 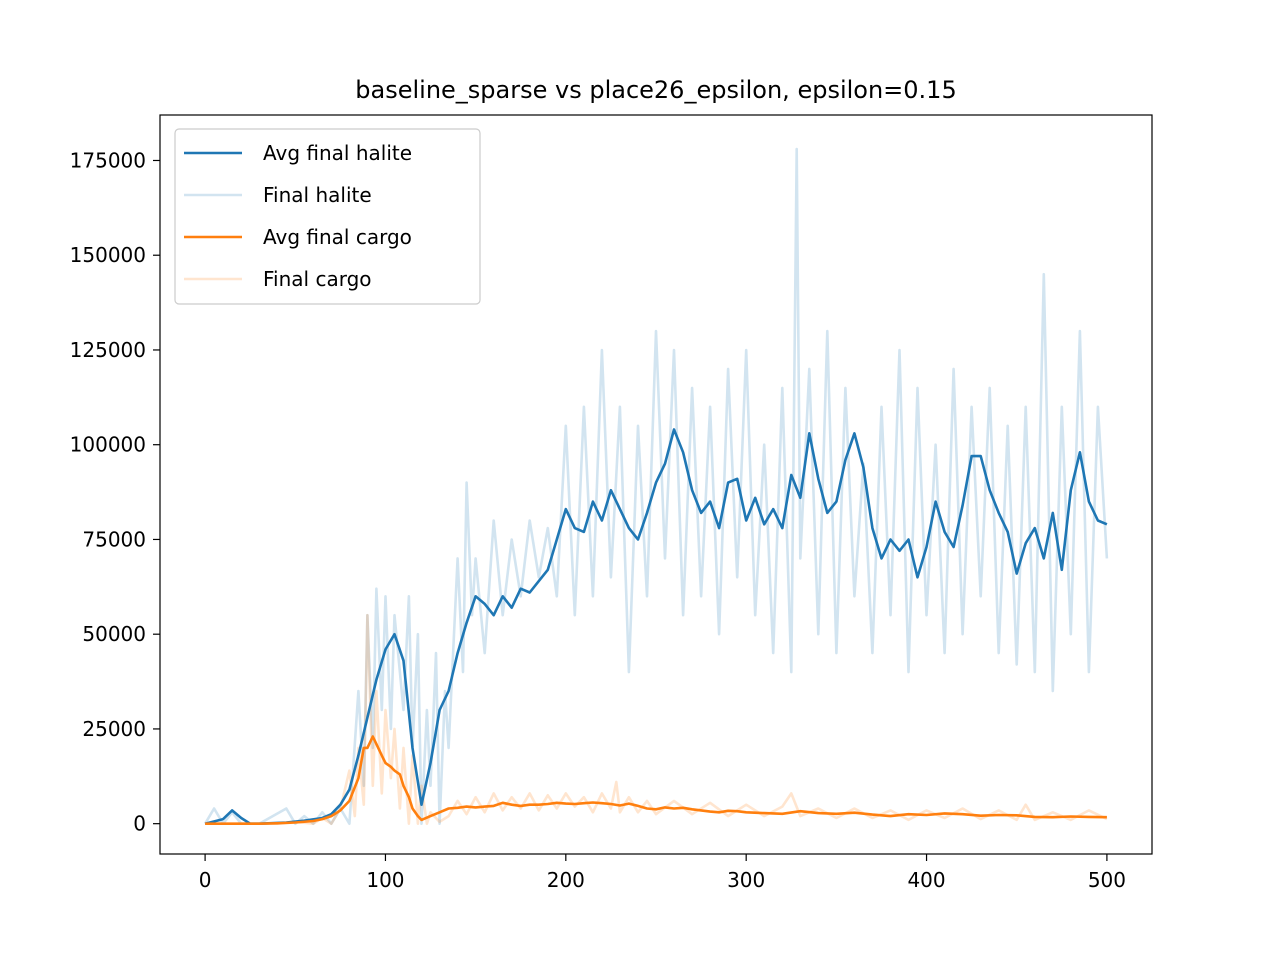 I want to click on x-tick-label: 100, so click(x=385, y=880).